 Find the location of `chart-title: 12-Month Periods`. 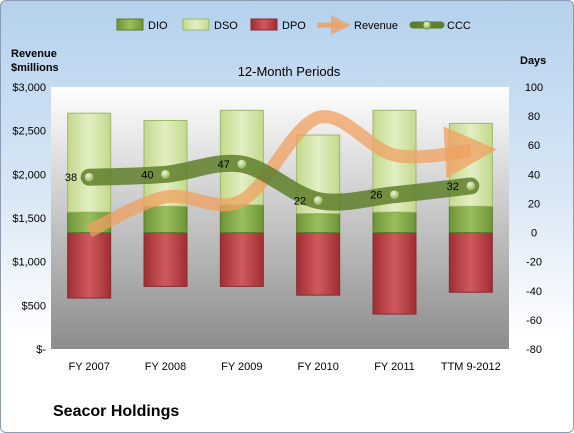

chart-title: 12-Month Periods is located at coordinates (289, 71).